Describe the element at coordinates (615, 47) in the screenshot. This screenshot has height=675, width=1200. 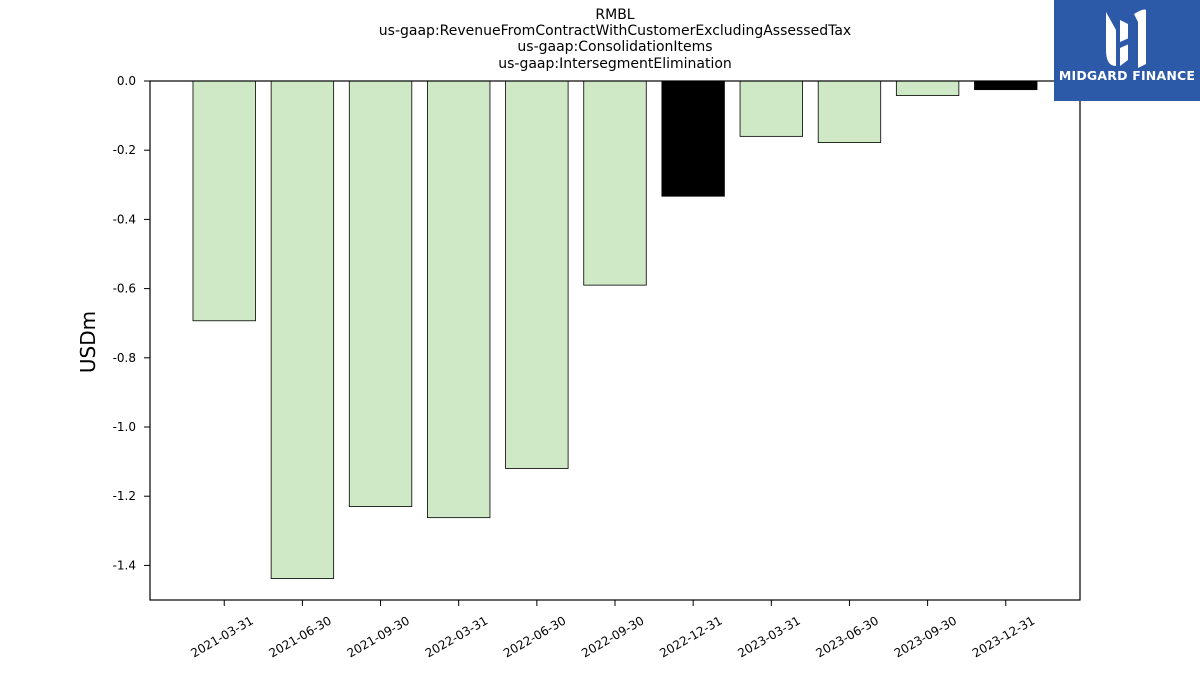
I see `chart-title-line-3: us-gaap:ConsolidationItems` at that location.